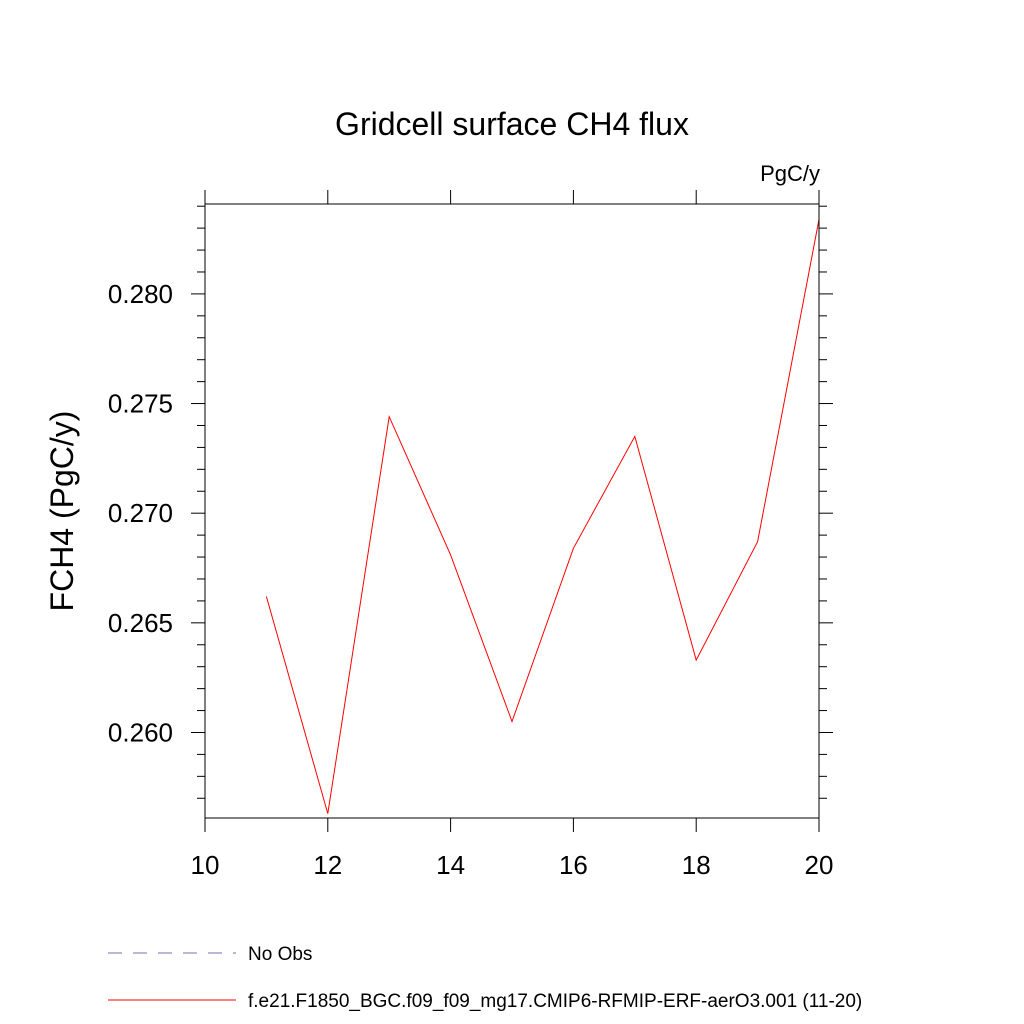 Image resolution: width=1024 pixels, height=1024 pixels. Describe the element at coordinates (140, 294) in the screenshot. I see `y-tick-label: 0.280` at that location.